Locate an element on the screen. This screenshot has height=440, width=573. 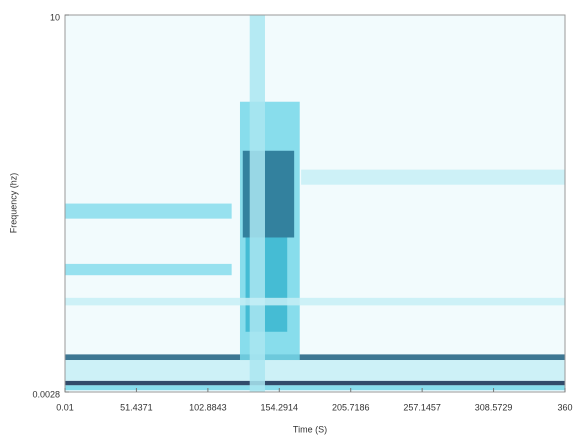
x-tick-label: 308.5729 is located at coordinates (494, 407).